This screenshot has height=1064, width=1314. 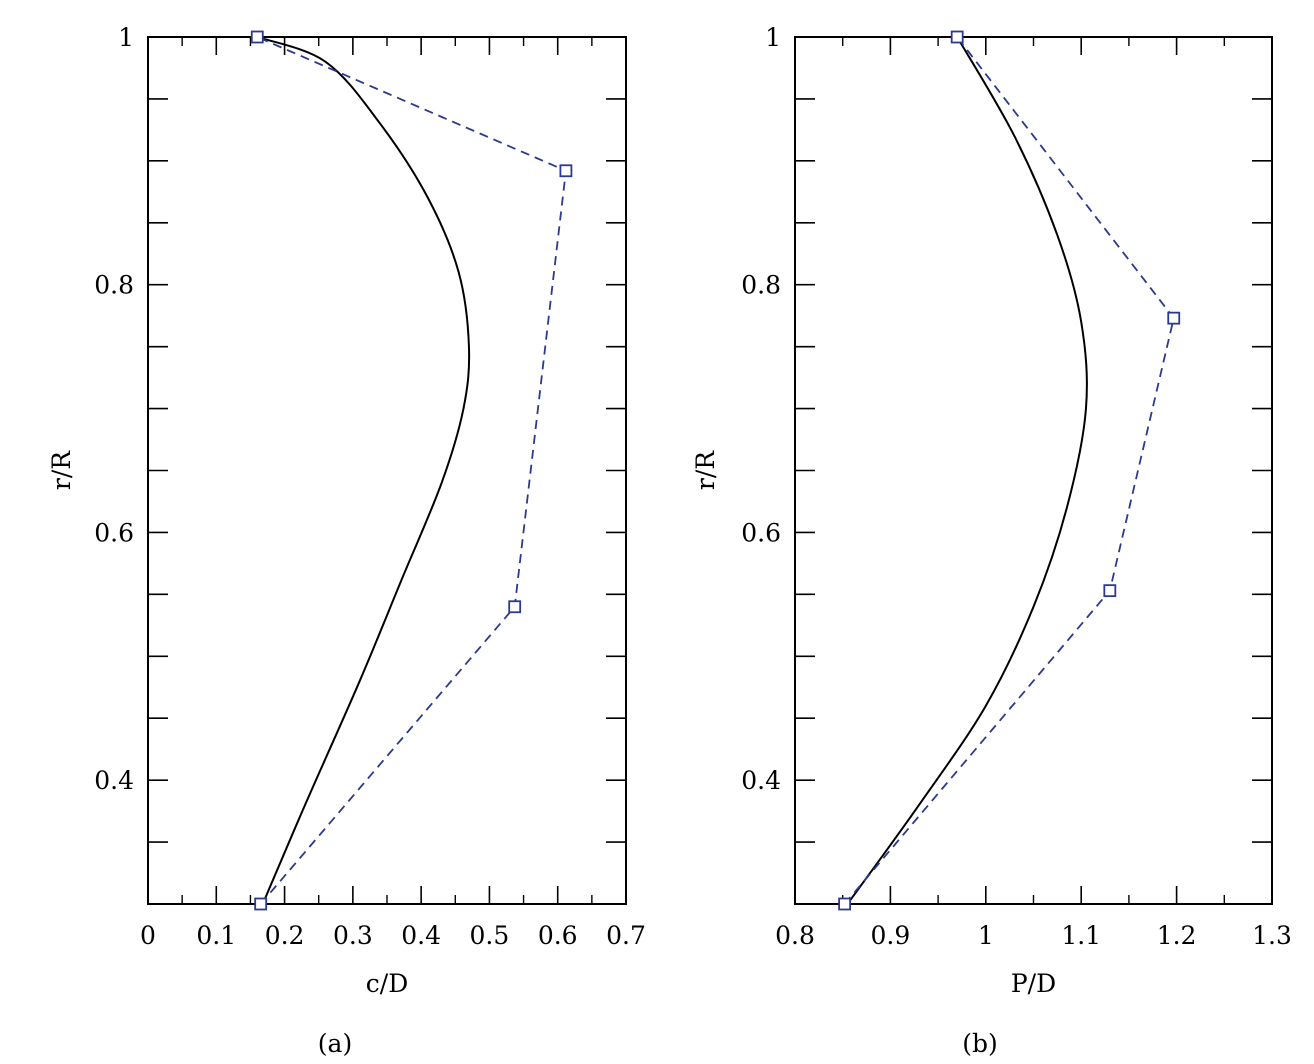 I want to click on x-tick-label-a: 0.6, so click(x=558, y=935).